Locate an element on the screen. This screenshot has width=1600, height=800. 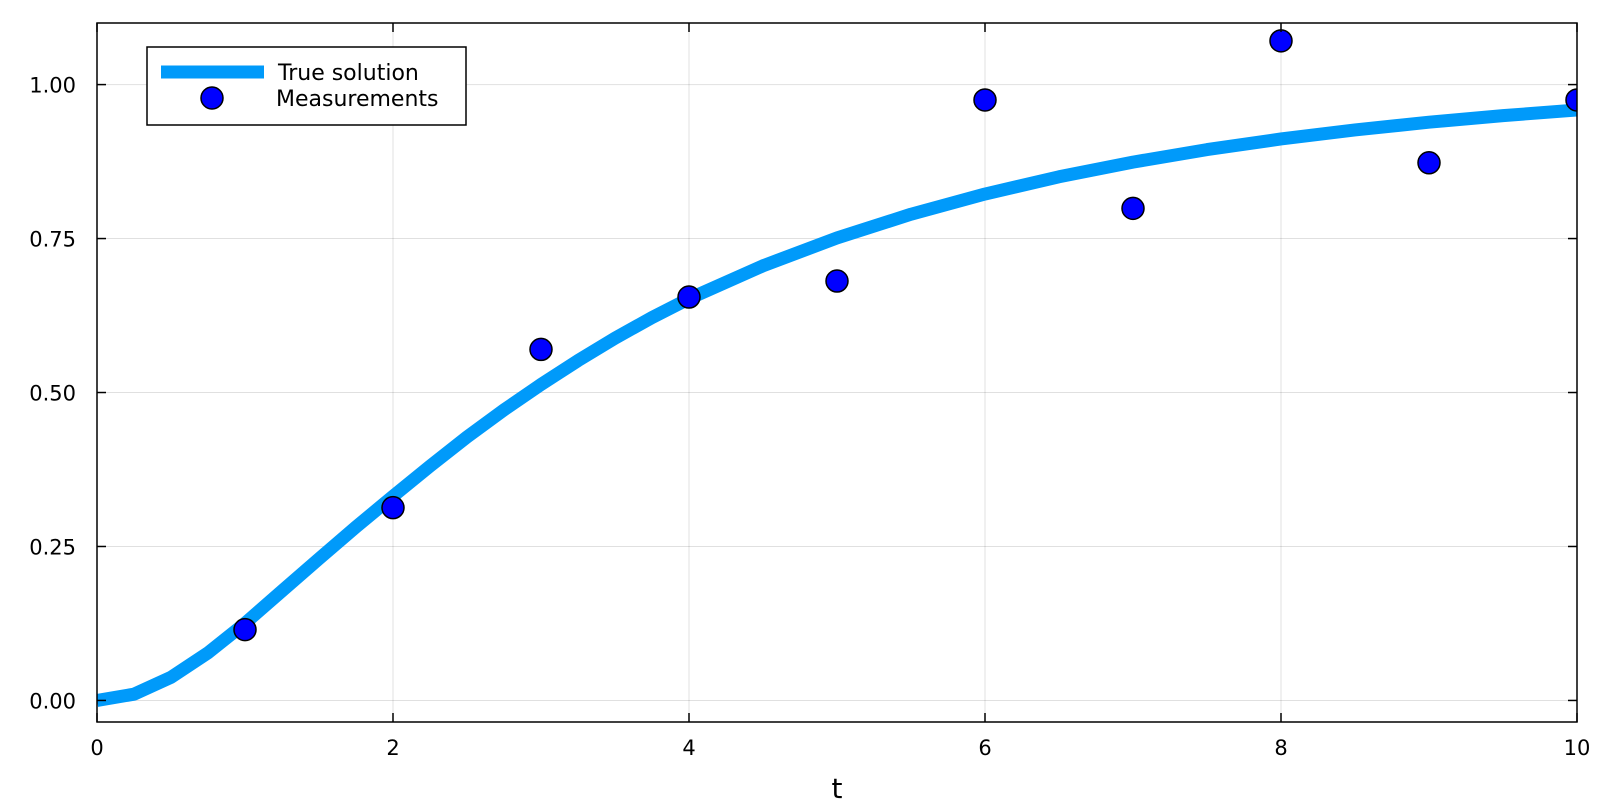
x-tick-label: 10 is located at coordinates (1577, 748).